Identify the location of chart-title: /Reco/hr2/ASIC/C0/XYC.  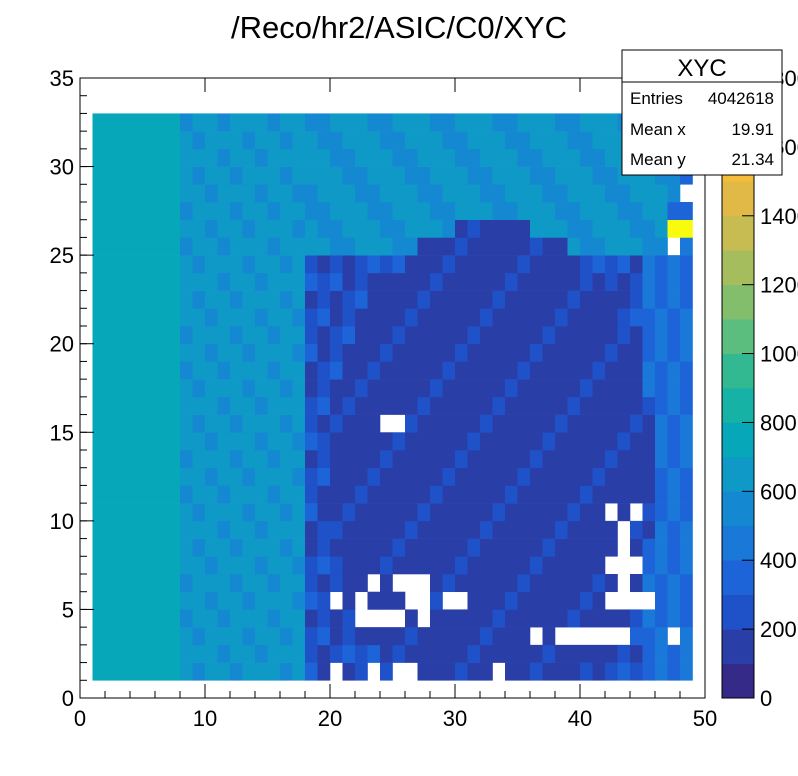
(399, 27).